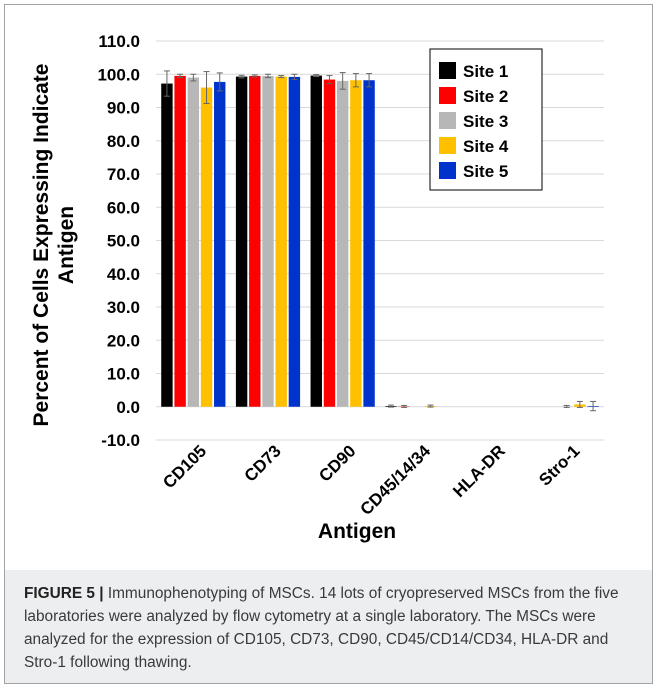 The height and width of the screenshot is (691, 659). What do you see at coordinates (123, 340) in the screenshot?
I see `y-tick-label: 20.0` at bounding box center [123, 340].